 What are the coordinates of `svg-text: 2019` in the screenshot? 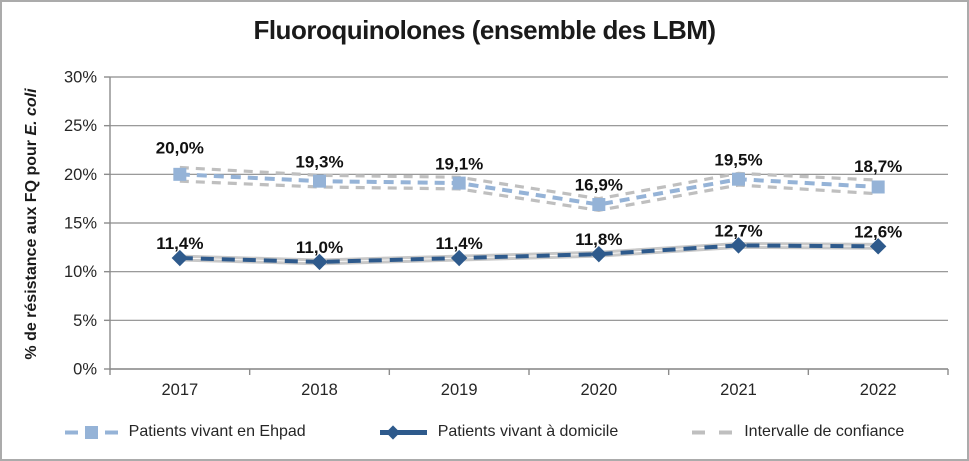 It's located at (459, 390).